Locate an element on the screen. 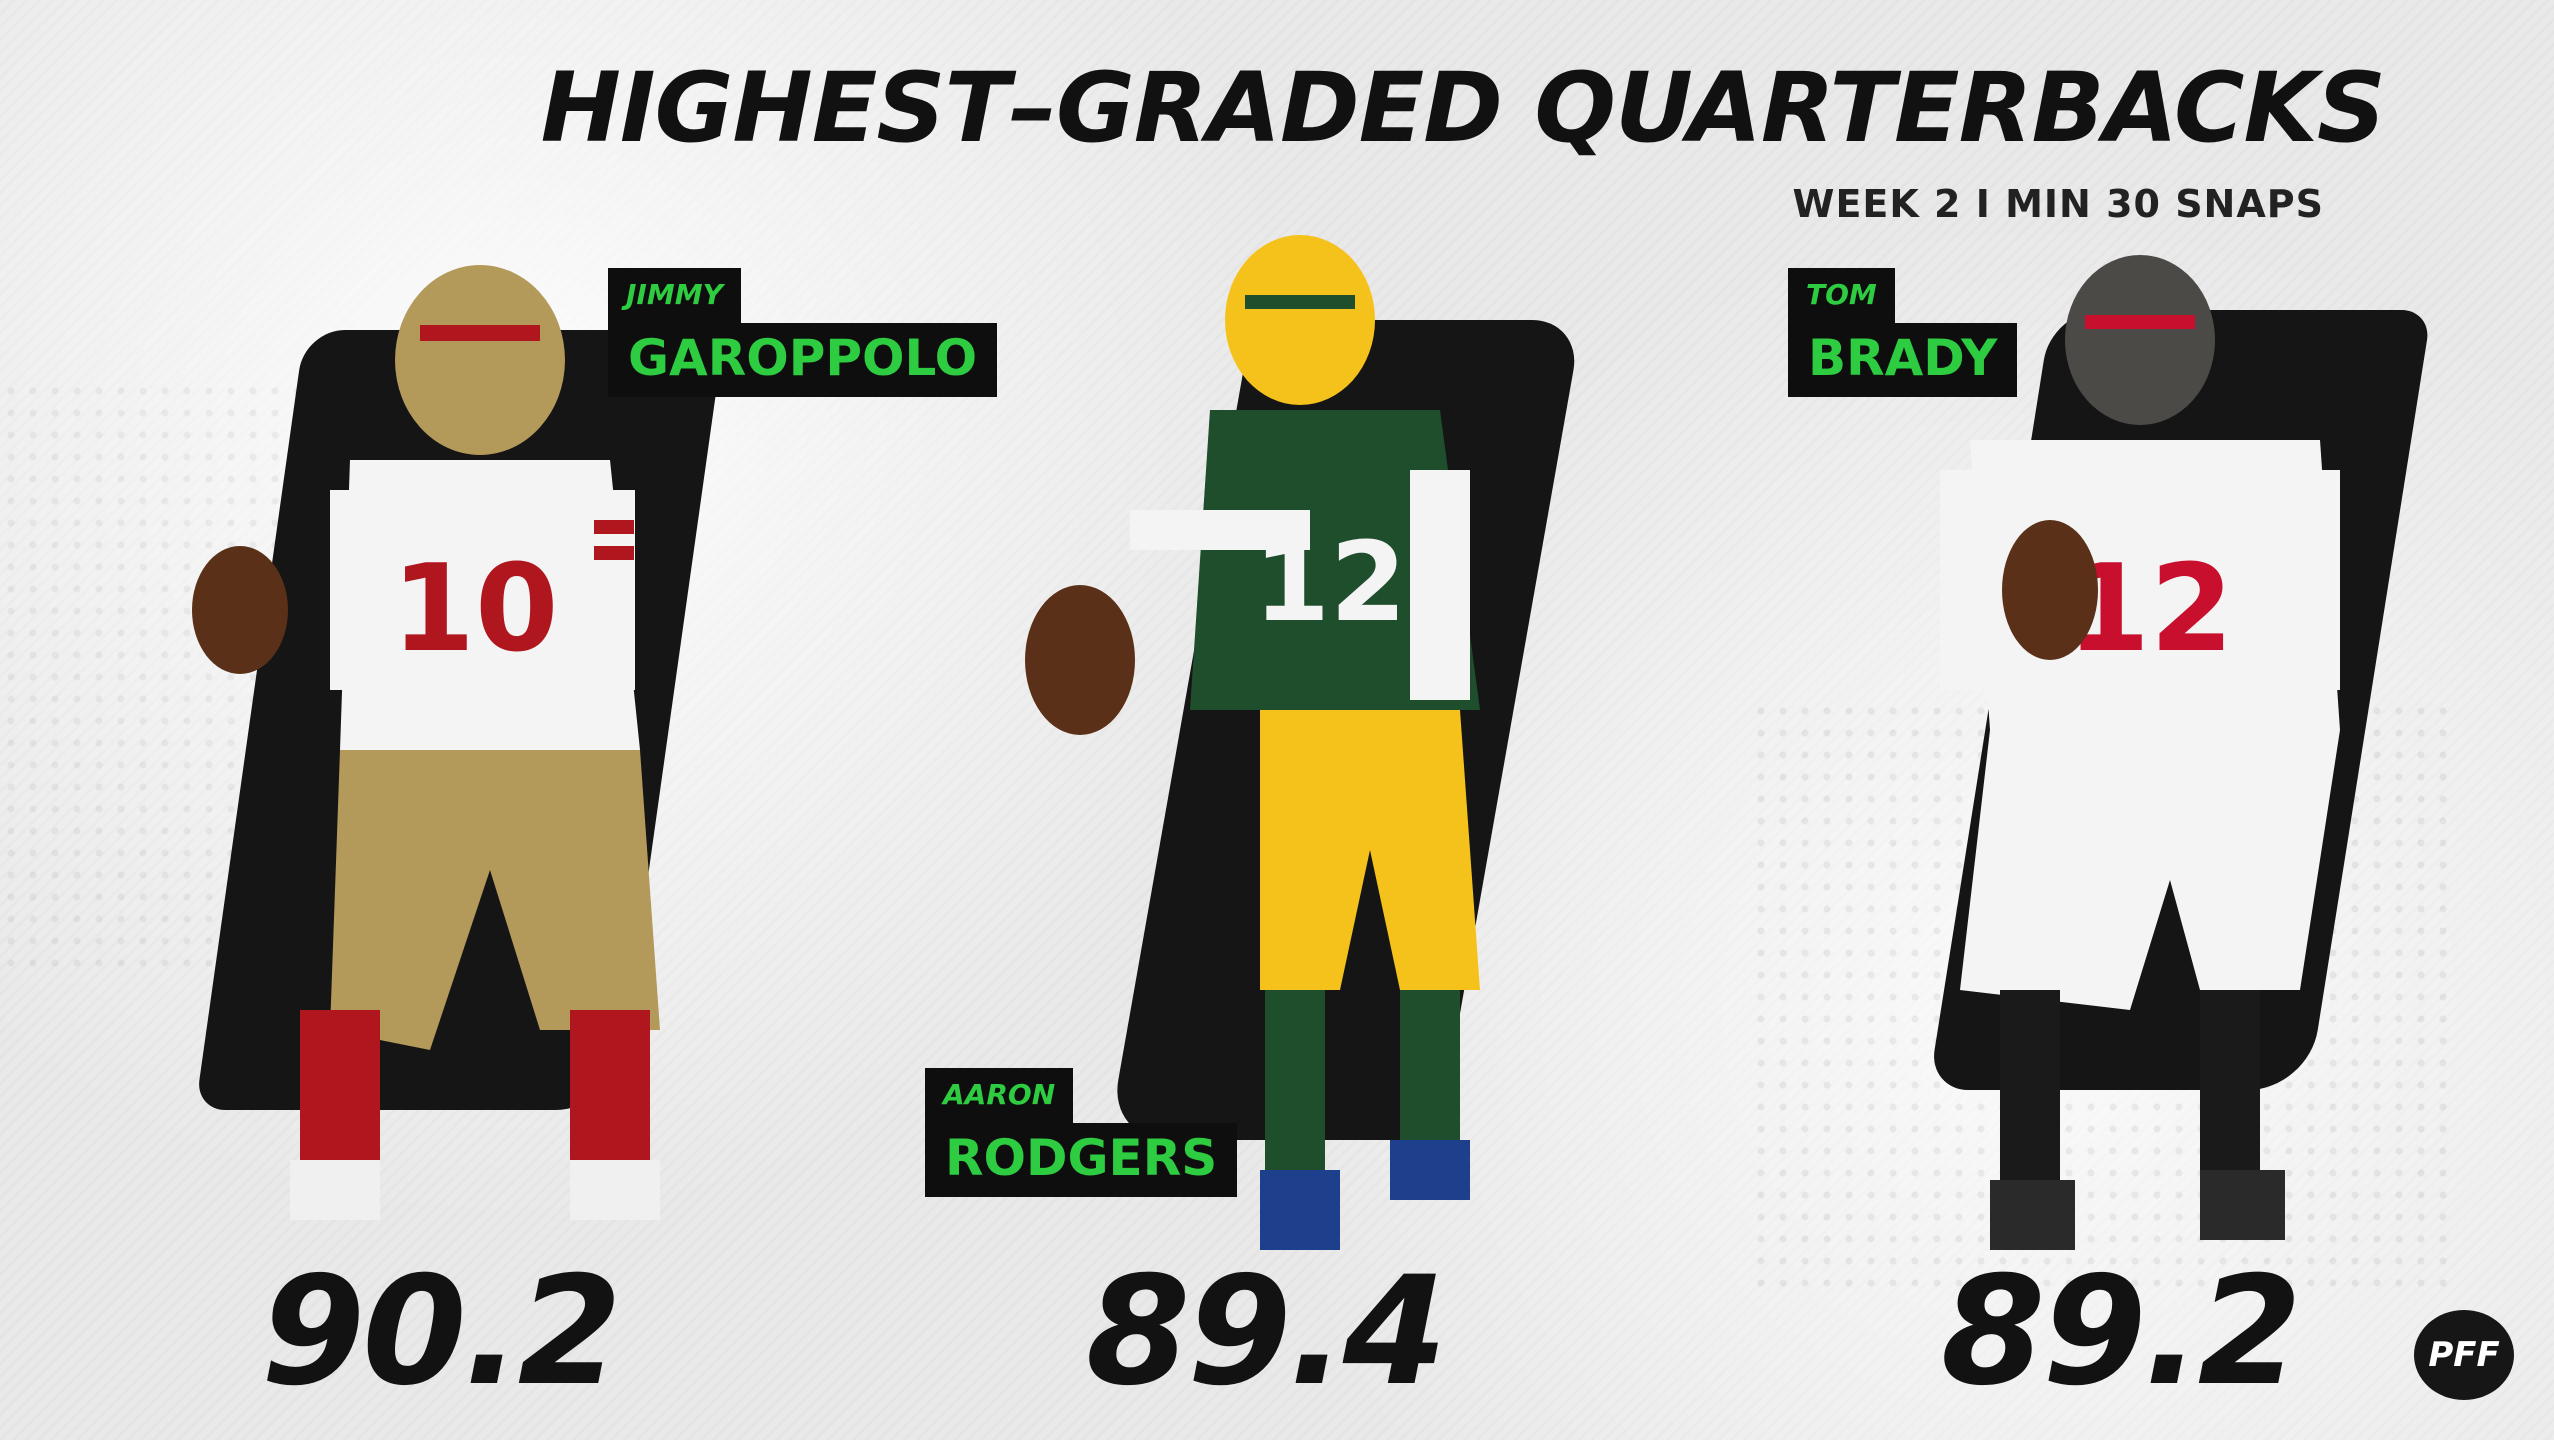 This screenshot has height=1440, width=2554. page-title: HIGHEST–GRADED QUARTERBACKS is located at coordinates (1463, 108).